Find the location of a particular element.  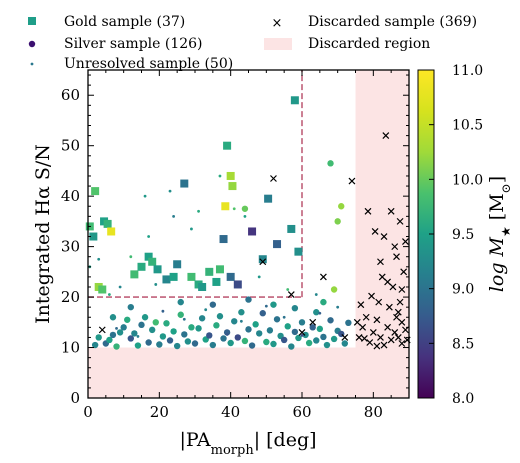

colorbar-tick-label: 9.5 is located at coordinates (463, 235).